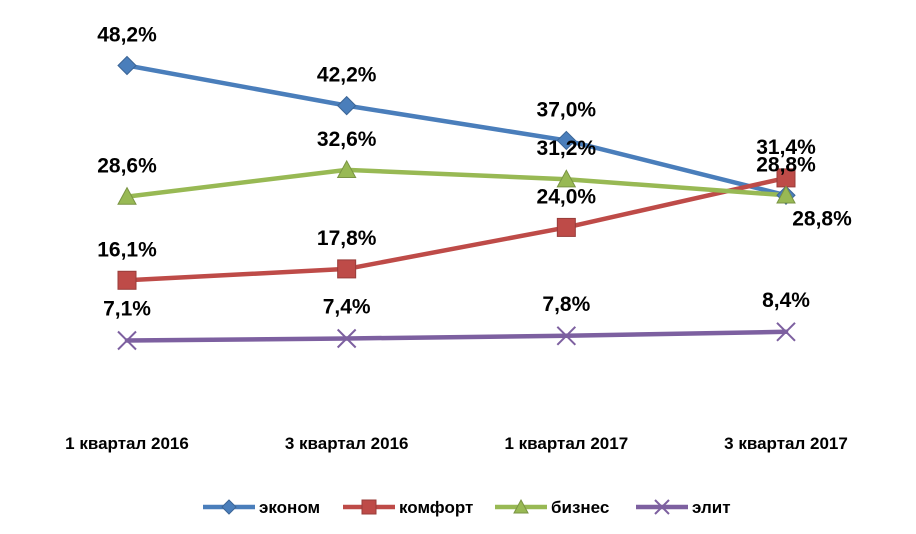 This screenshot has height=534, width=916. I want to click on data-label: 7,1%, so click(127, 308).